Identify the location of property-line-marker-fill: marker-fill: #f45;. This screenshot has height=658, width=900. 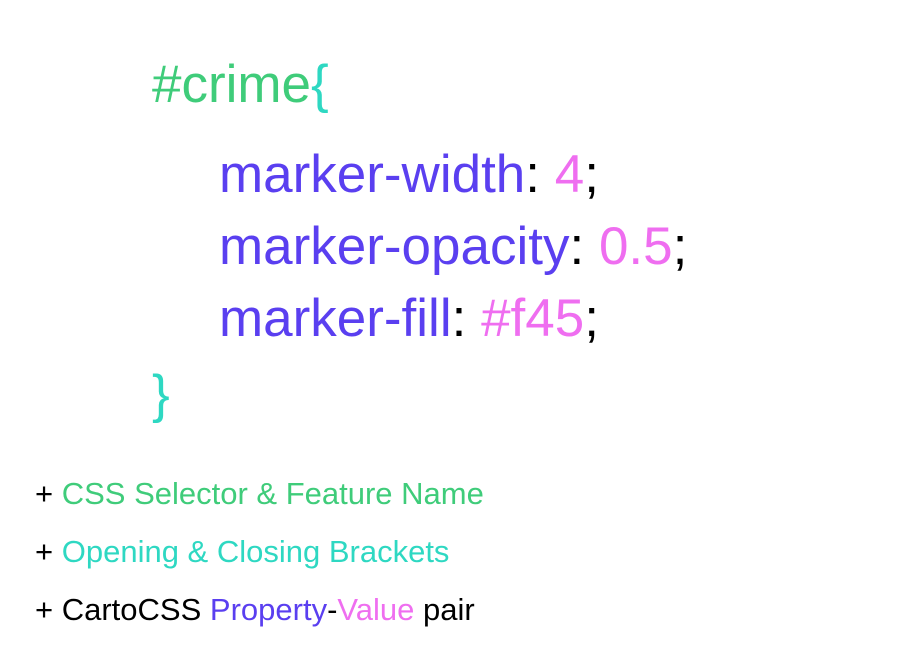
(409, 318).